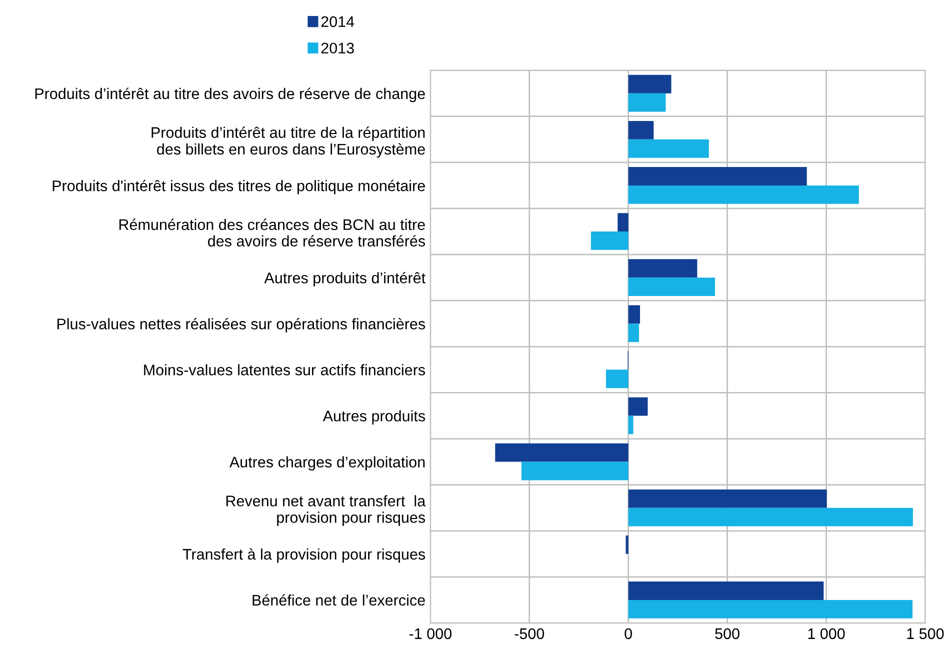  I want to click on y-tick-label: Produits d’intérêt au titre de la répartition des billets en euros dans l’Eurosystème, so click(288, 142).